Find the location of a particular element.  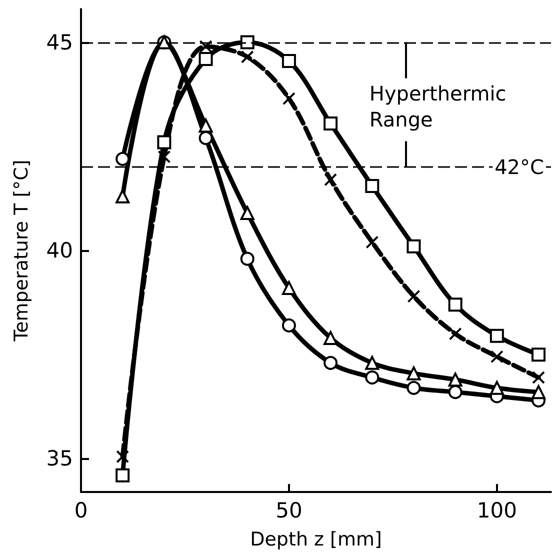

x-tick-label: 0 is located at coordinates (81, 510).